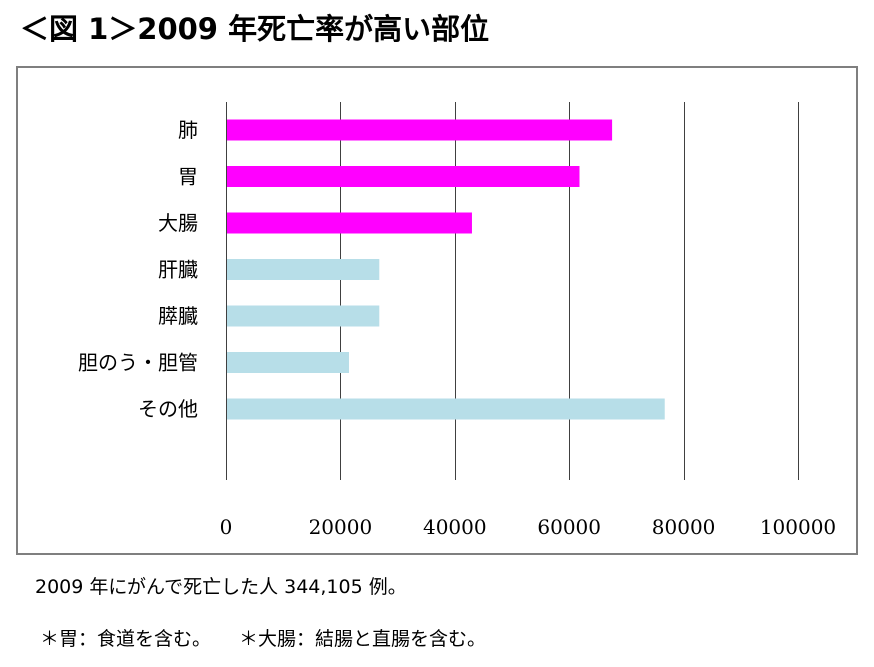 This screenshot has height=667, width=874. I want to click on x-tick-label: 60000, so click(569, 527).